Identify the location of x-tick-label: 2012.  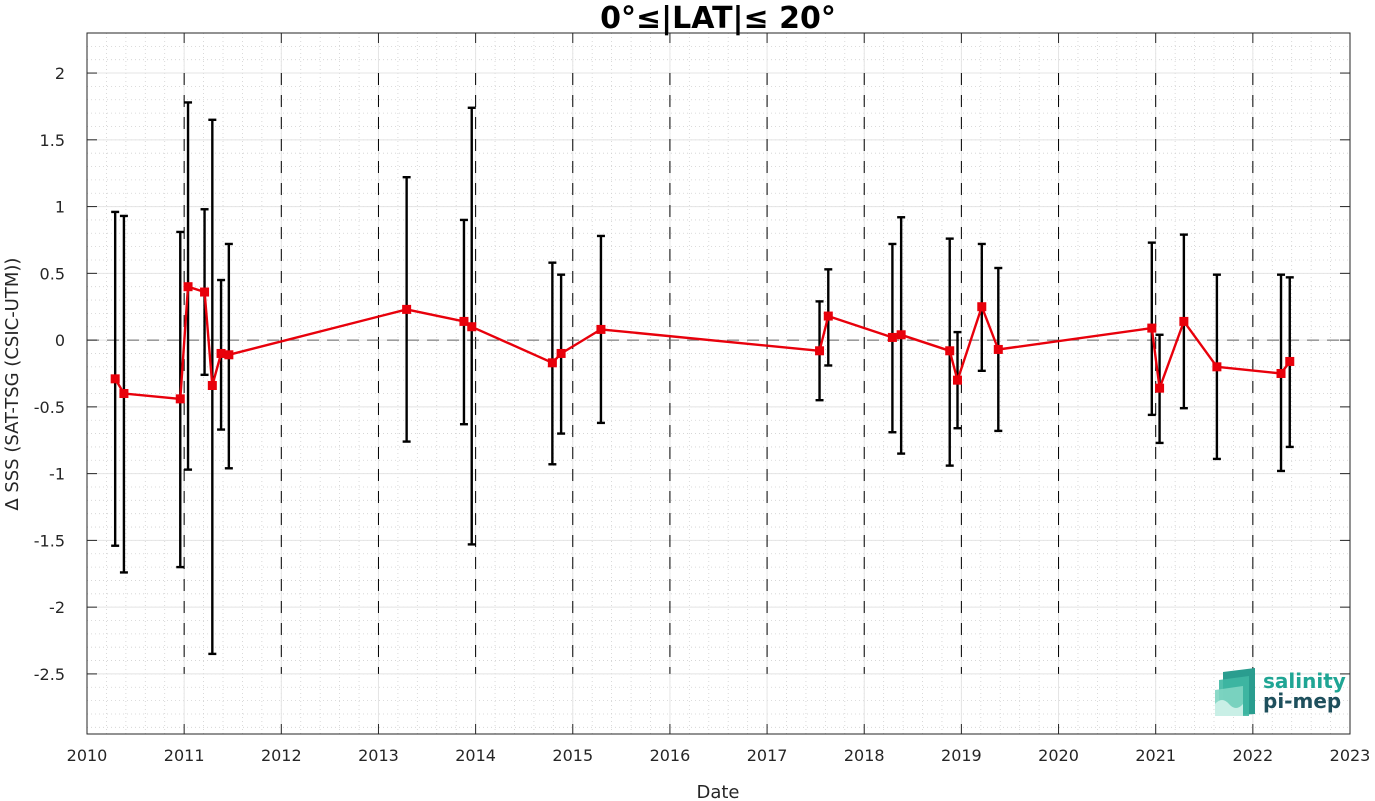
(281, 755).